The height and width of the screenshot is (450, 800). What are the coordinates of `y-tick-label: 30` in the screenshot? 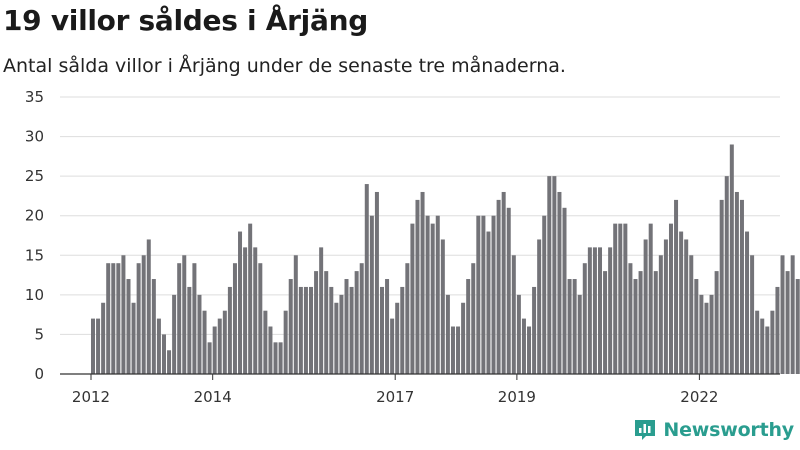 It's located at (34, 137).